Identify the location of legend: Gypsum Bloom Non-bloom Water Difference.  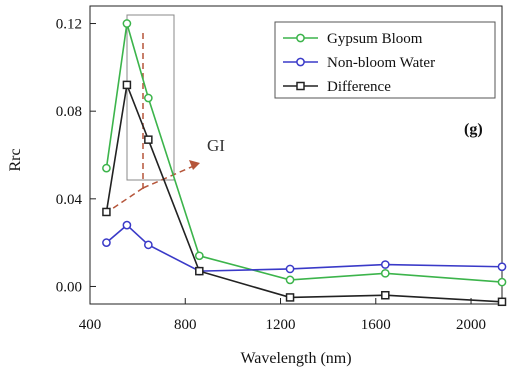
(385, 60).